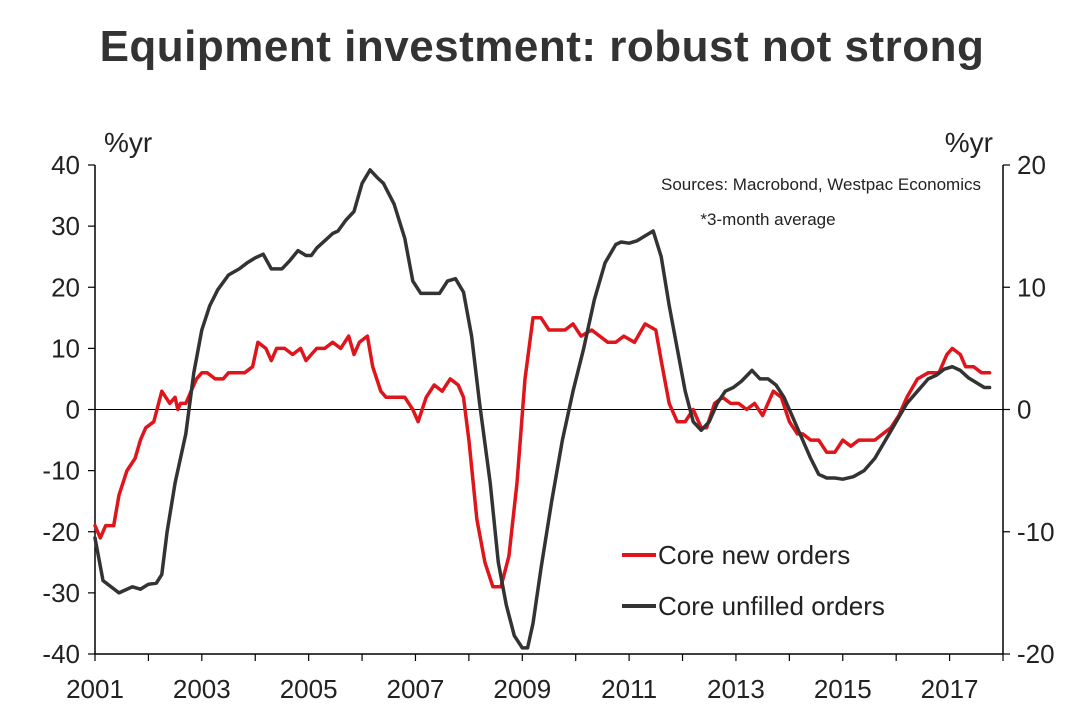 Image resolution: width=1084 pixels, height=728 pixels. What do you see at coordinates (1024, 410) in the screenshot?
I see `y-right-tick-label: 0` at bounding box center [1024, 410].